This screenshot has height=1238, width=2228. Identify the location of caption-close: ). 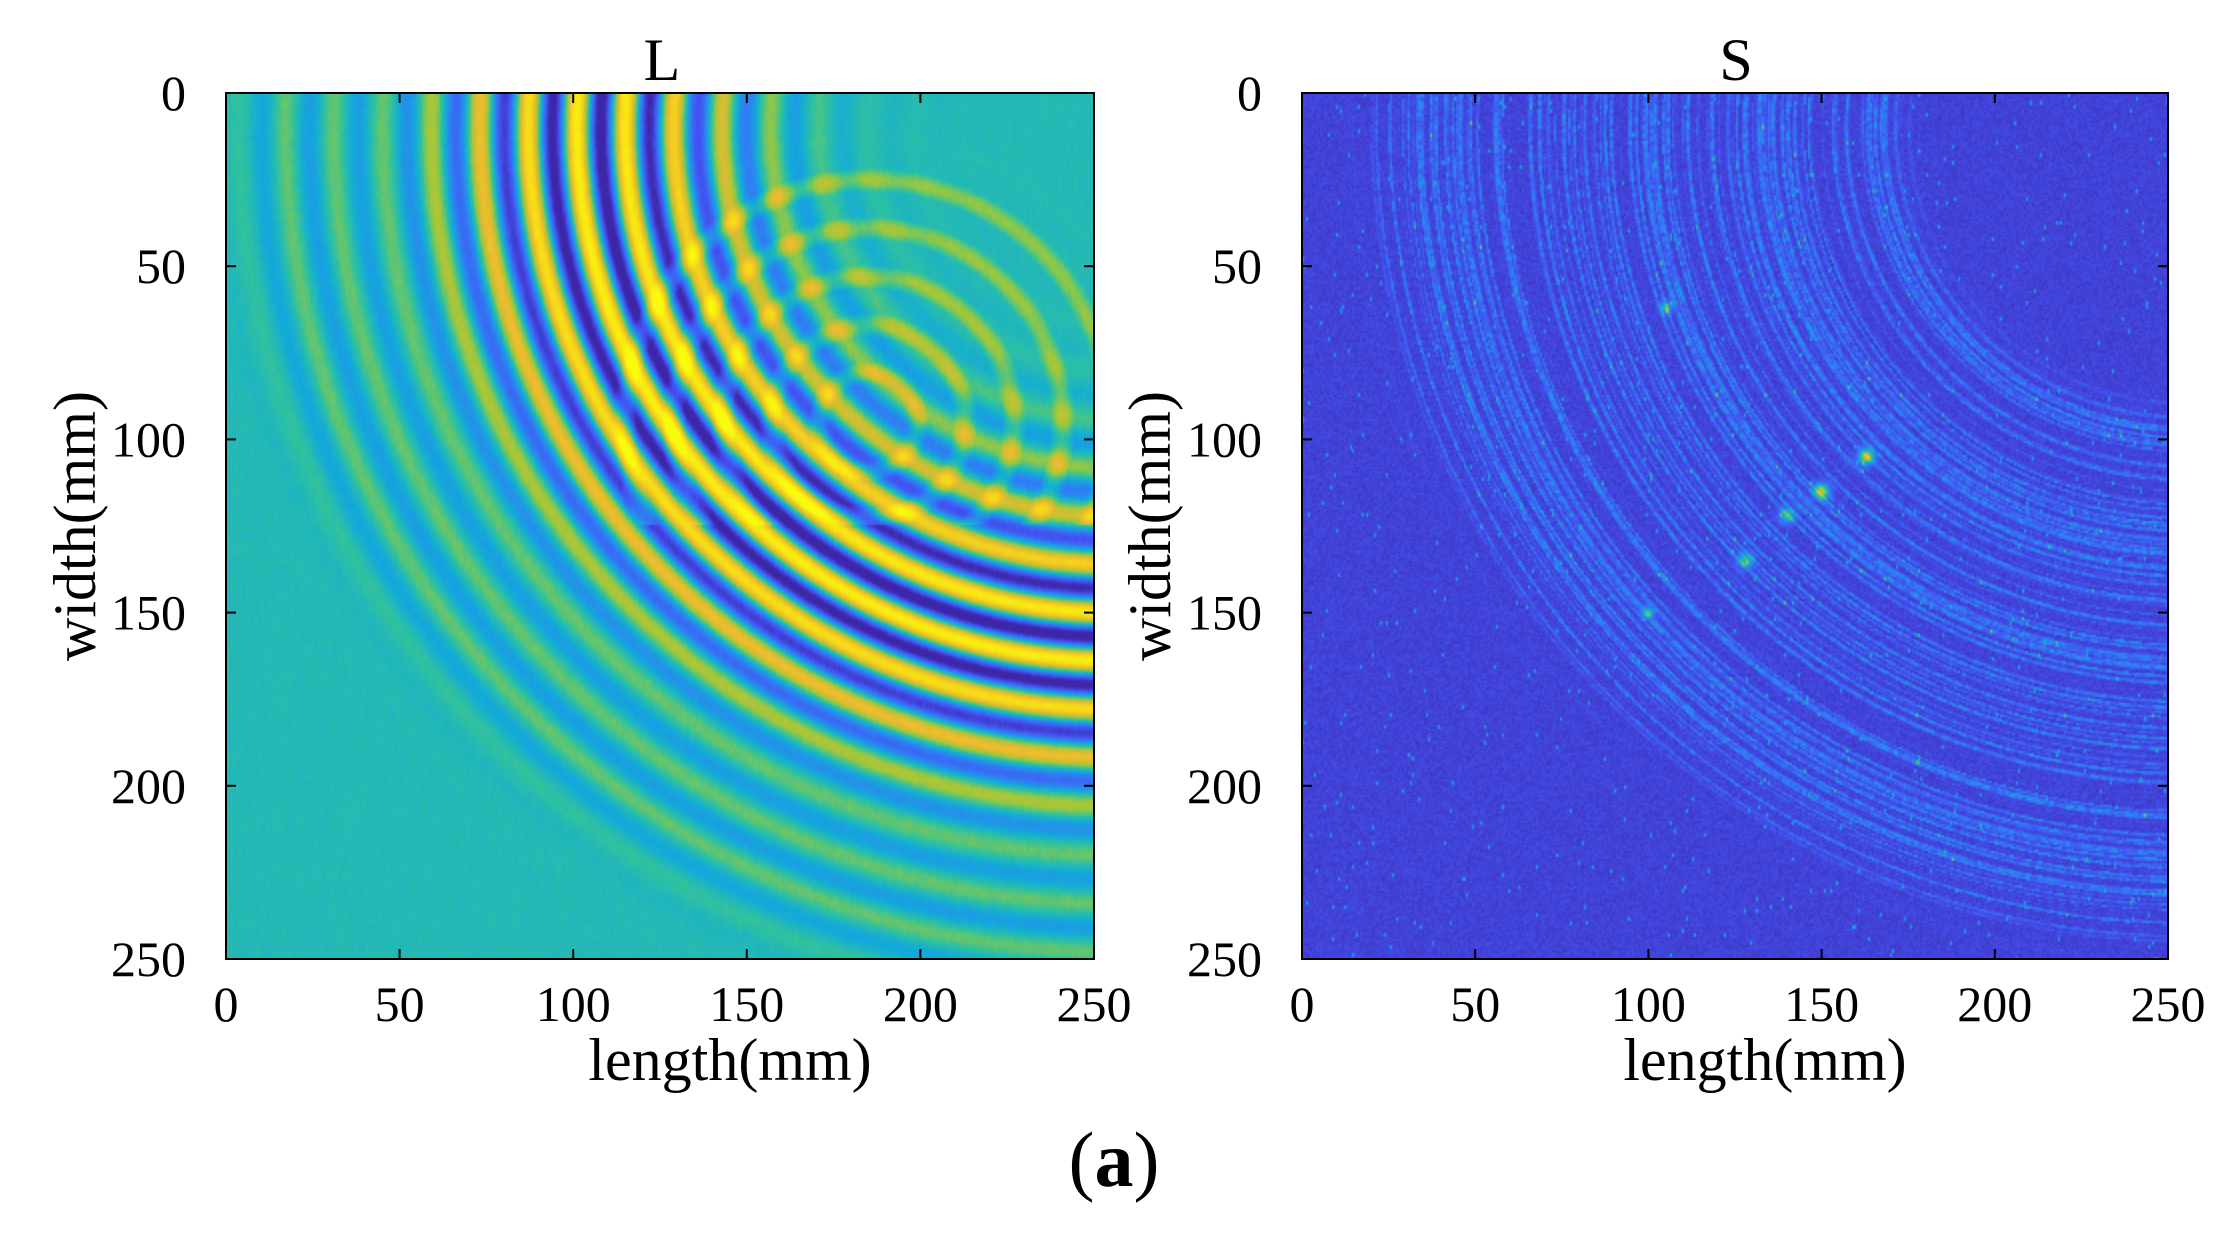
(1146, 1159).